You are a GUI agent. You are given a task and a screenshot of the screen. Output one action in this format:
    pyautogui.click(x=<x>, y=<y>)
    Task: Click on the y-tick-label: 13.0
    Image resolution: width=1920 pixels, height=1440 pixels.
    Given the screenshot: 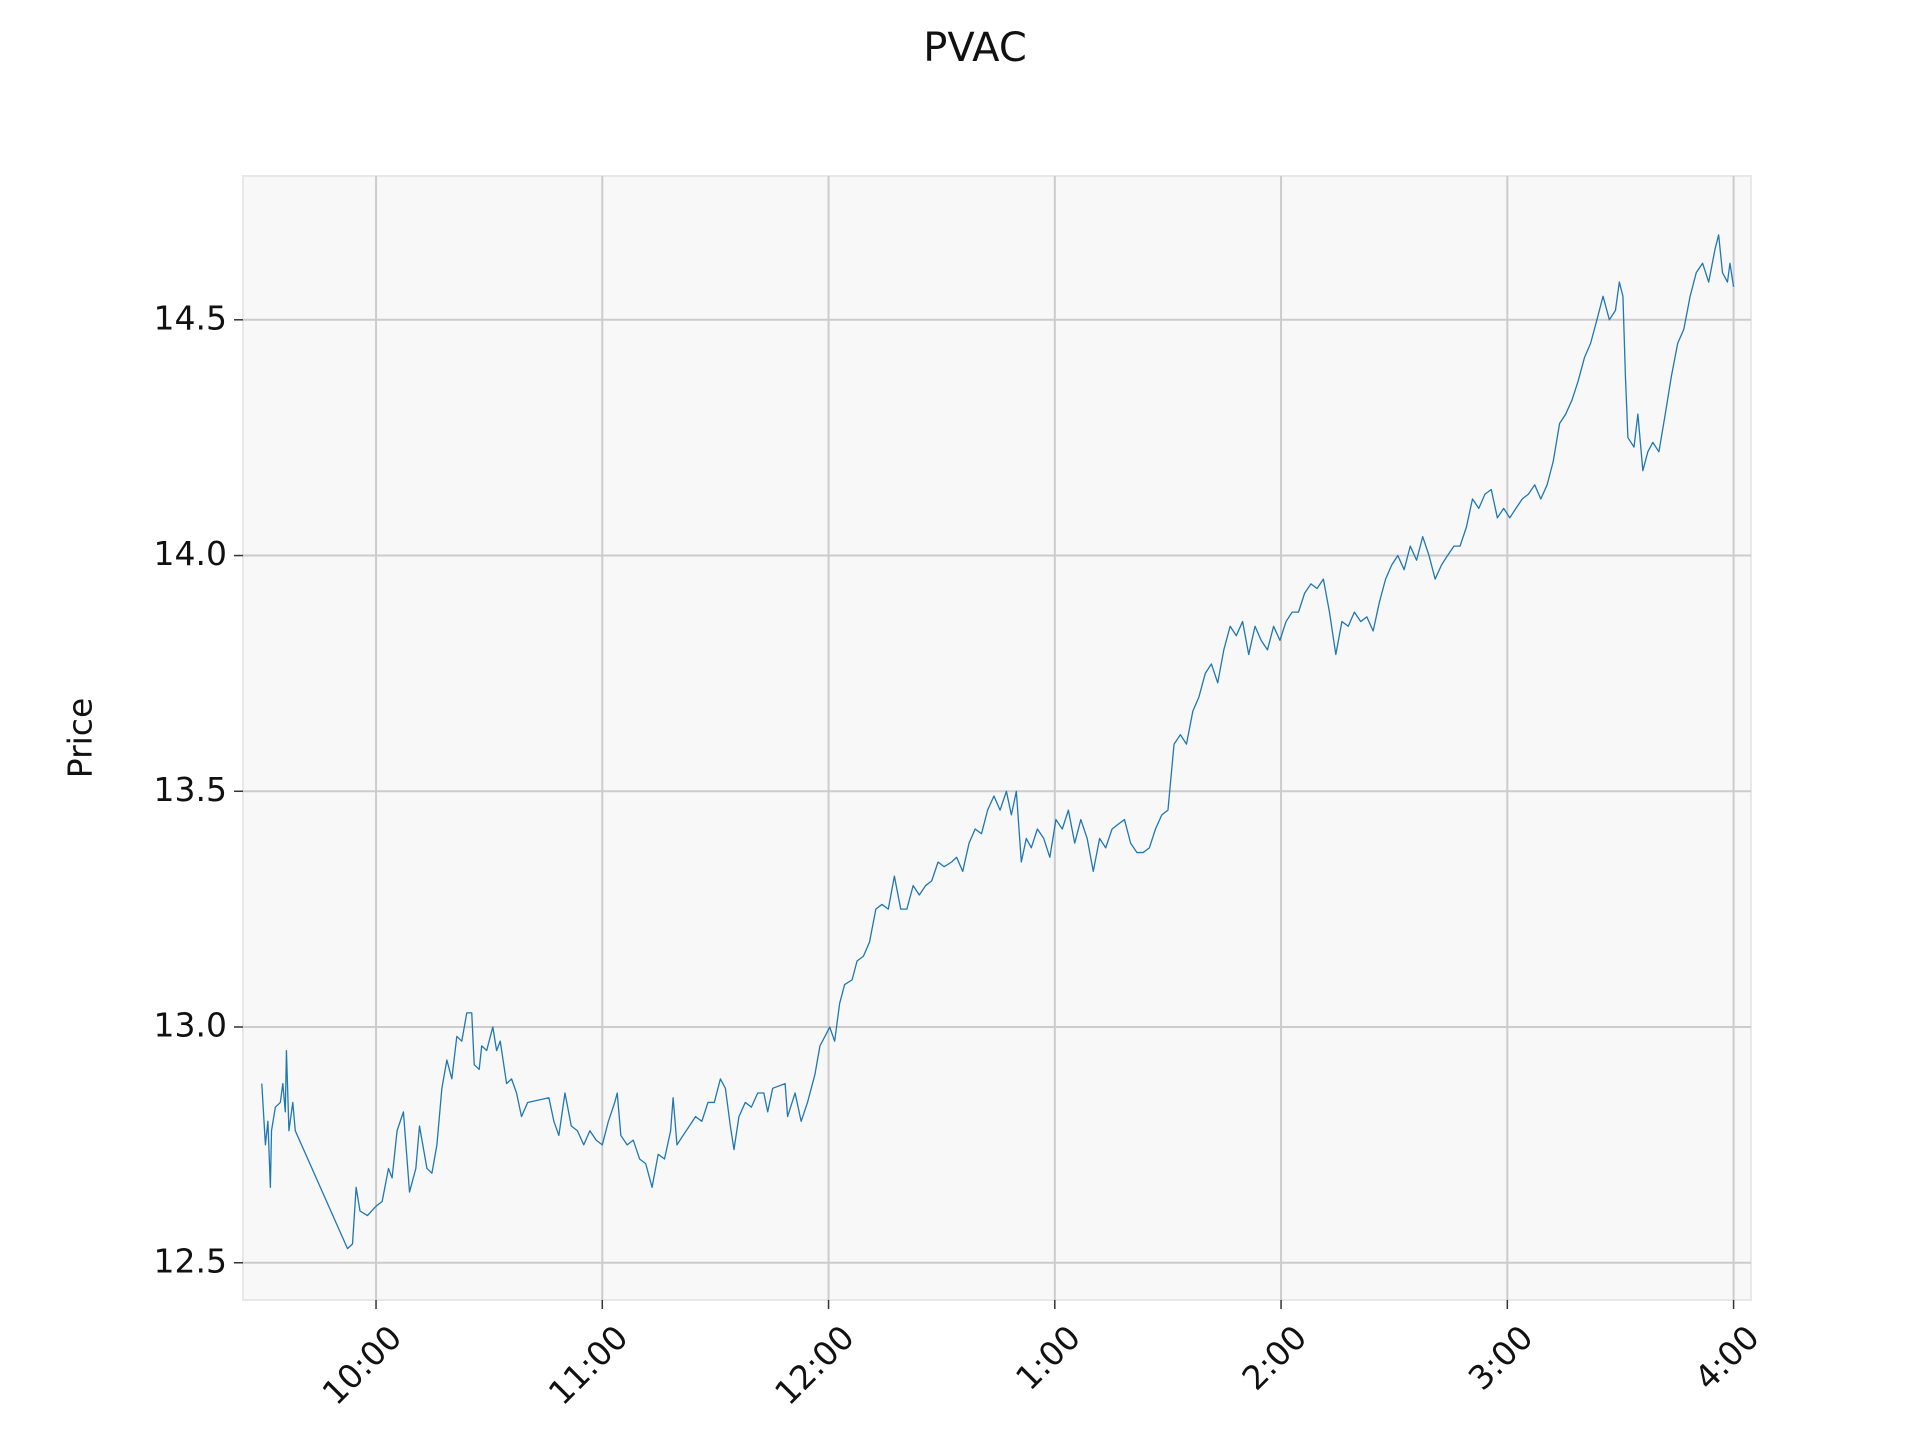 What is the action you would take?
    pyautogui.click(x=190, y=1025)
    